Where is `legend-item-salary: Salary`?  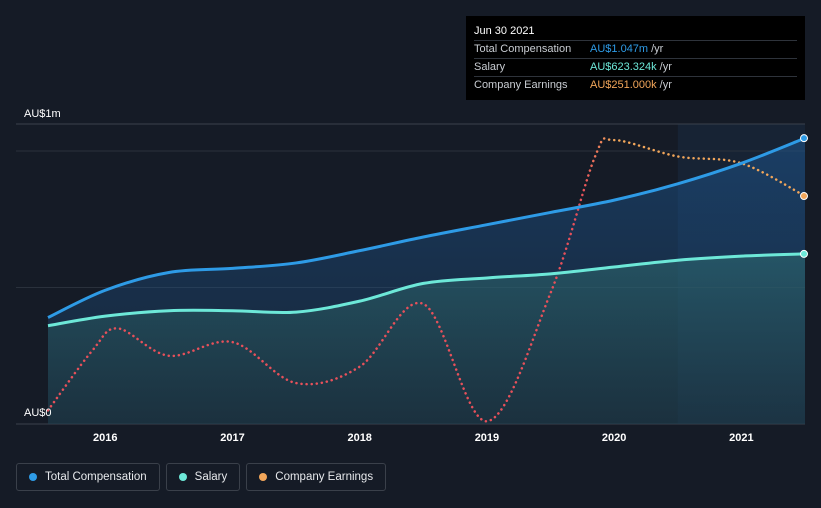 legend-item-salary: Salary is located at coordinates (203, 477).